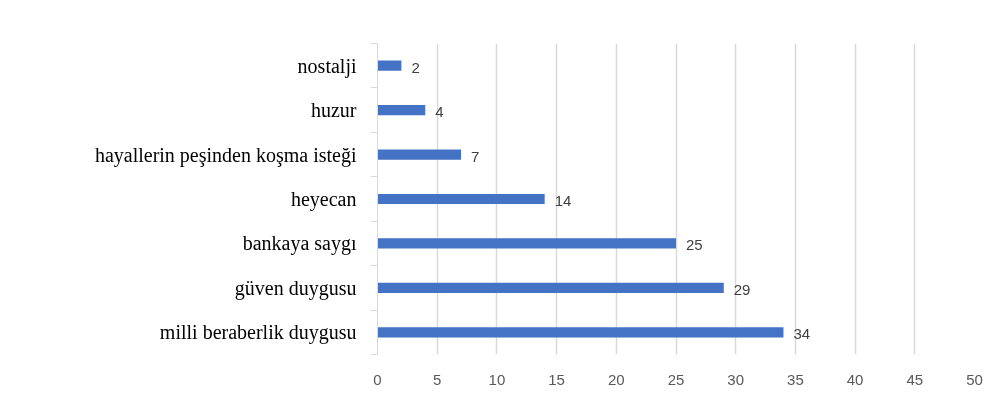  Describe the element at coordinates (497, 379) in the screenshot. I see `x-tick-label: 10` at that location.